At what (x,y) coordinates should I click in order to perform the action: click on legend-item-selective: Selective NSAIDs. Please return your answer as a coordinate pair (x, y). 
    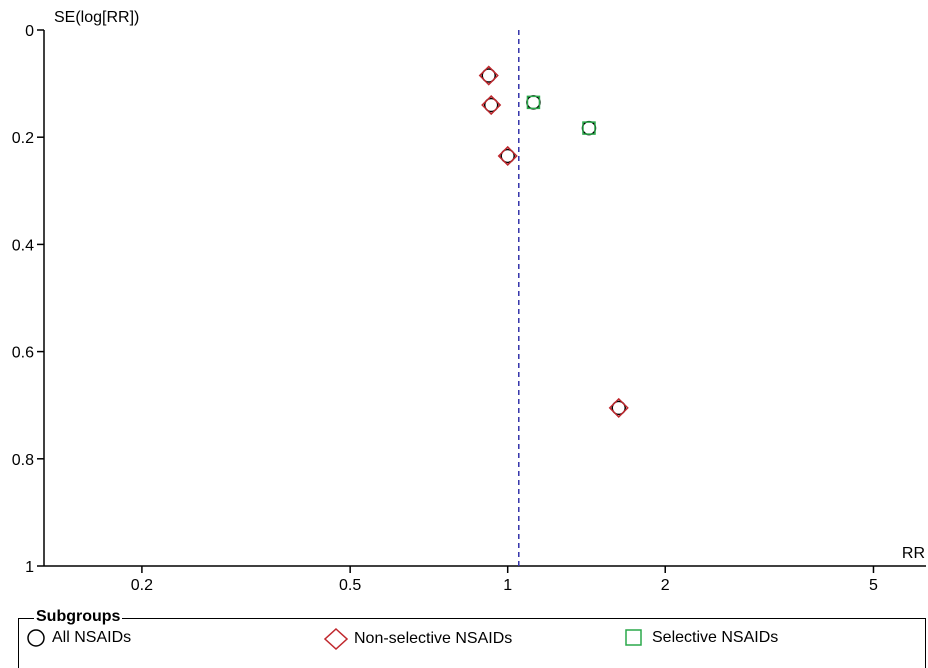
    Looking at the image, I should click on (701, 638).